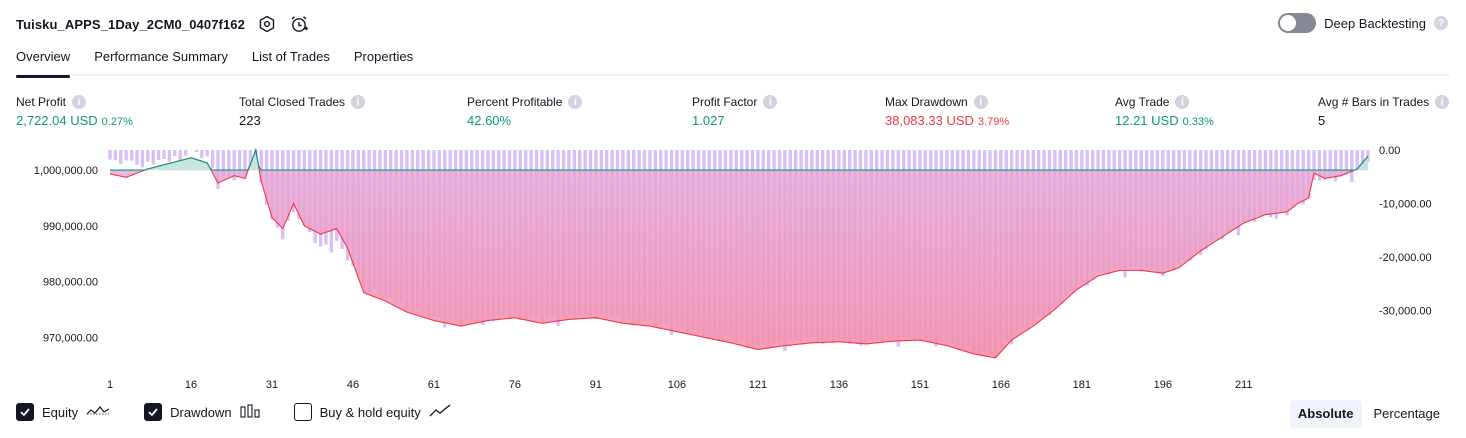  Describe the element at coordinates (250, 120) in the screenshot. I see `total-closed-trades-value: 223` at that location.